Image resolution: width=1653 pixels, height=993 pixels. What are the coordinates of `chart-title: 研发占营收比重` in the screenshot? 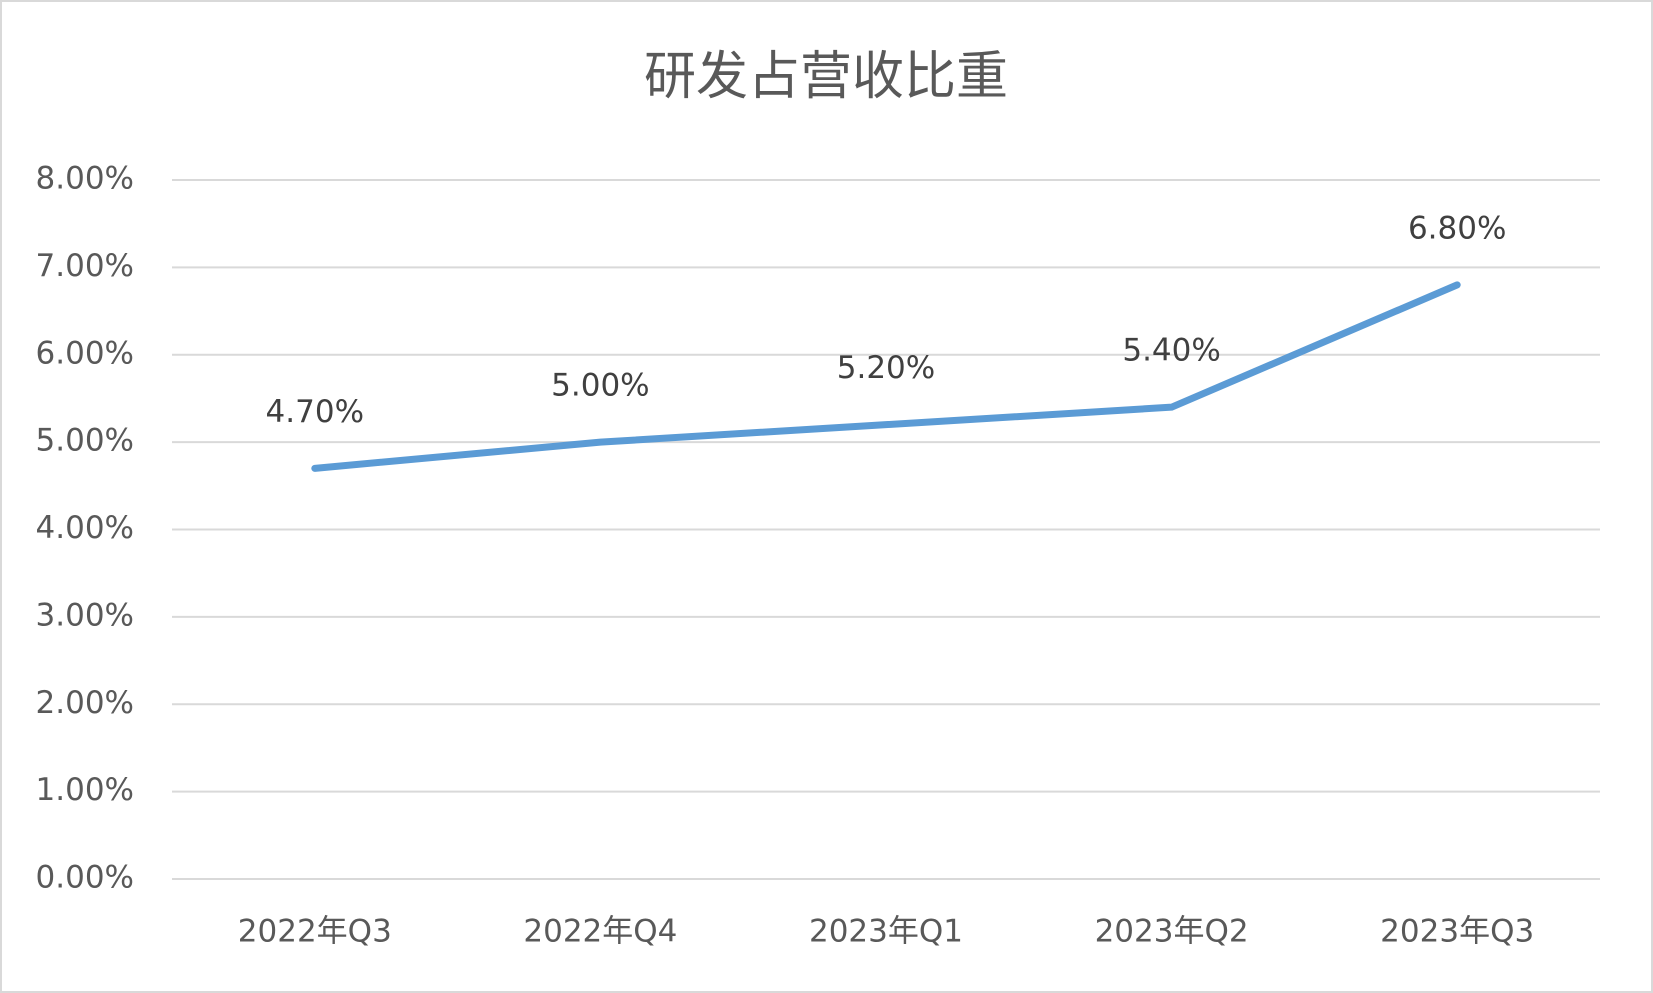 It's located at (826, 77).